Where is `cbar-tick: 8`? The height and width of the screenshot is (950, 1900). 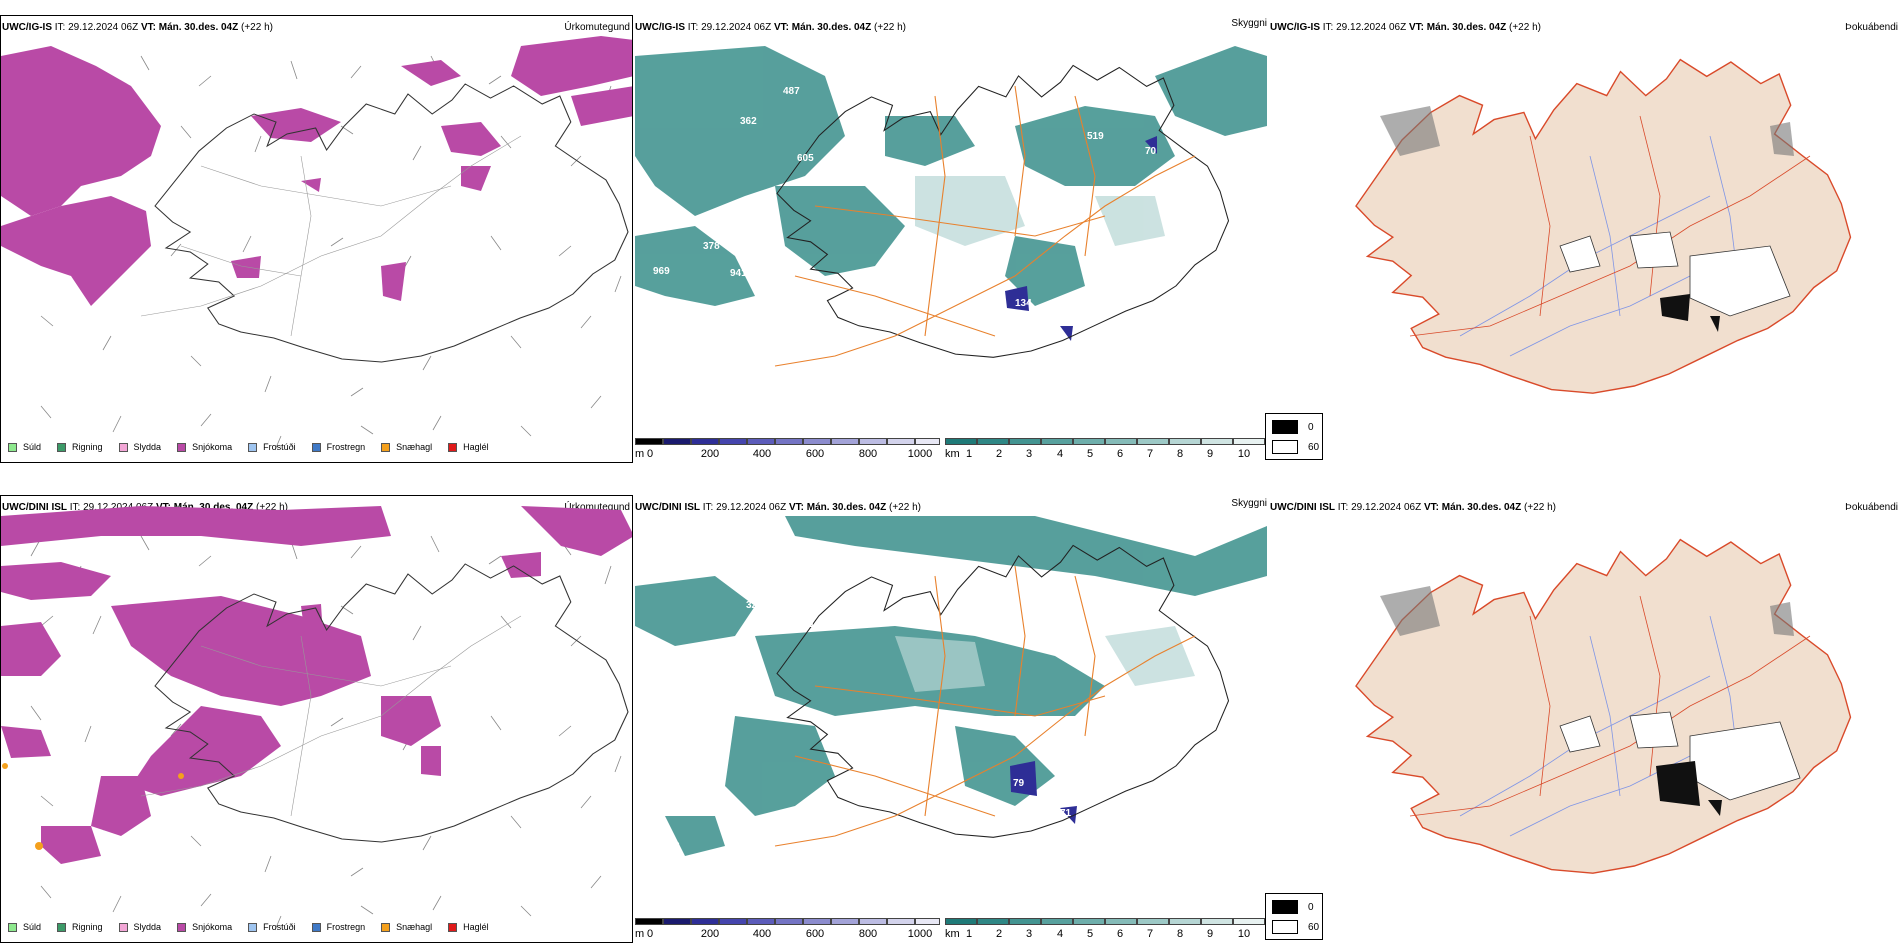 cbar-tick: 8 is located at coordinates (1180, 454).